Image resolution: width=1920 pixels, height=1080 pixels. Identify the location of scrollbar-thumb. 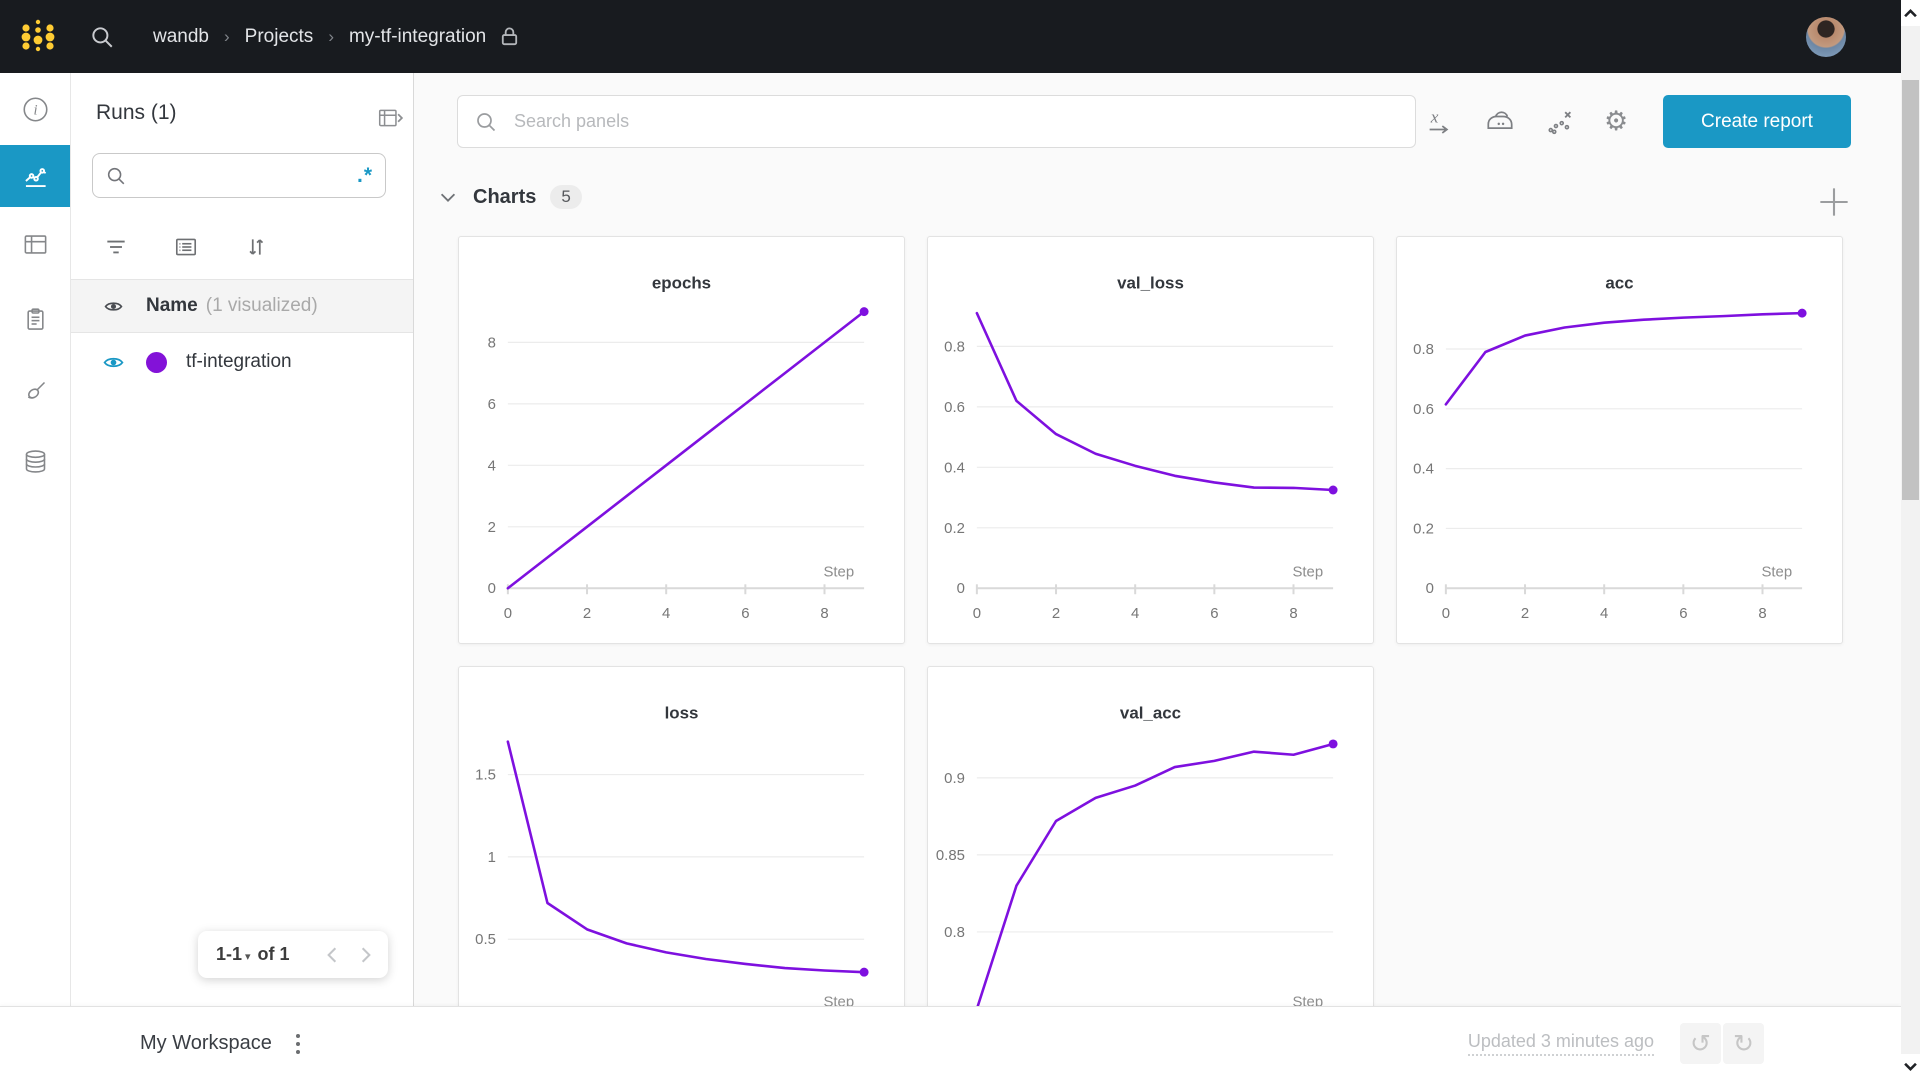
(1910, 290).